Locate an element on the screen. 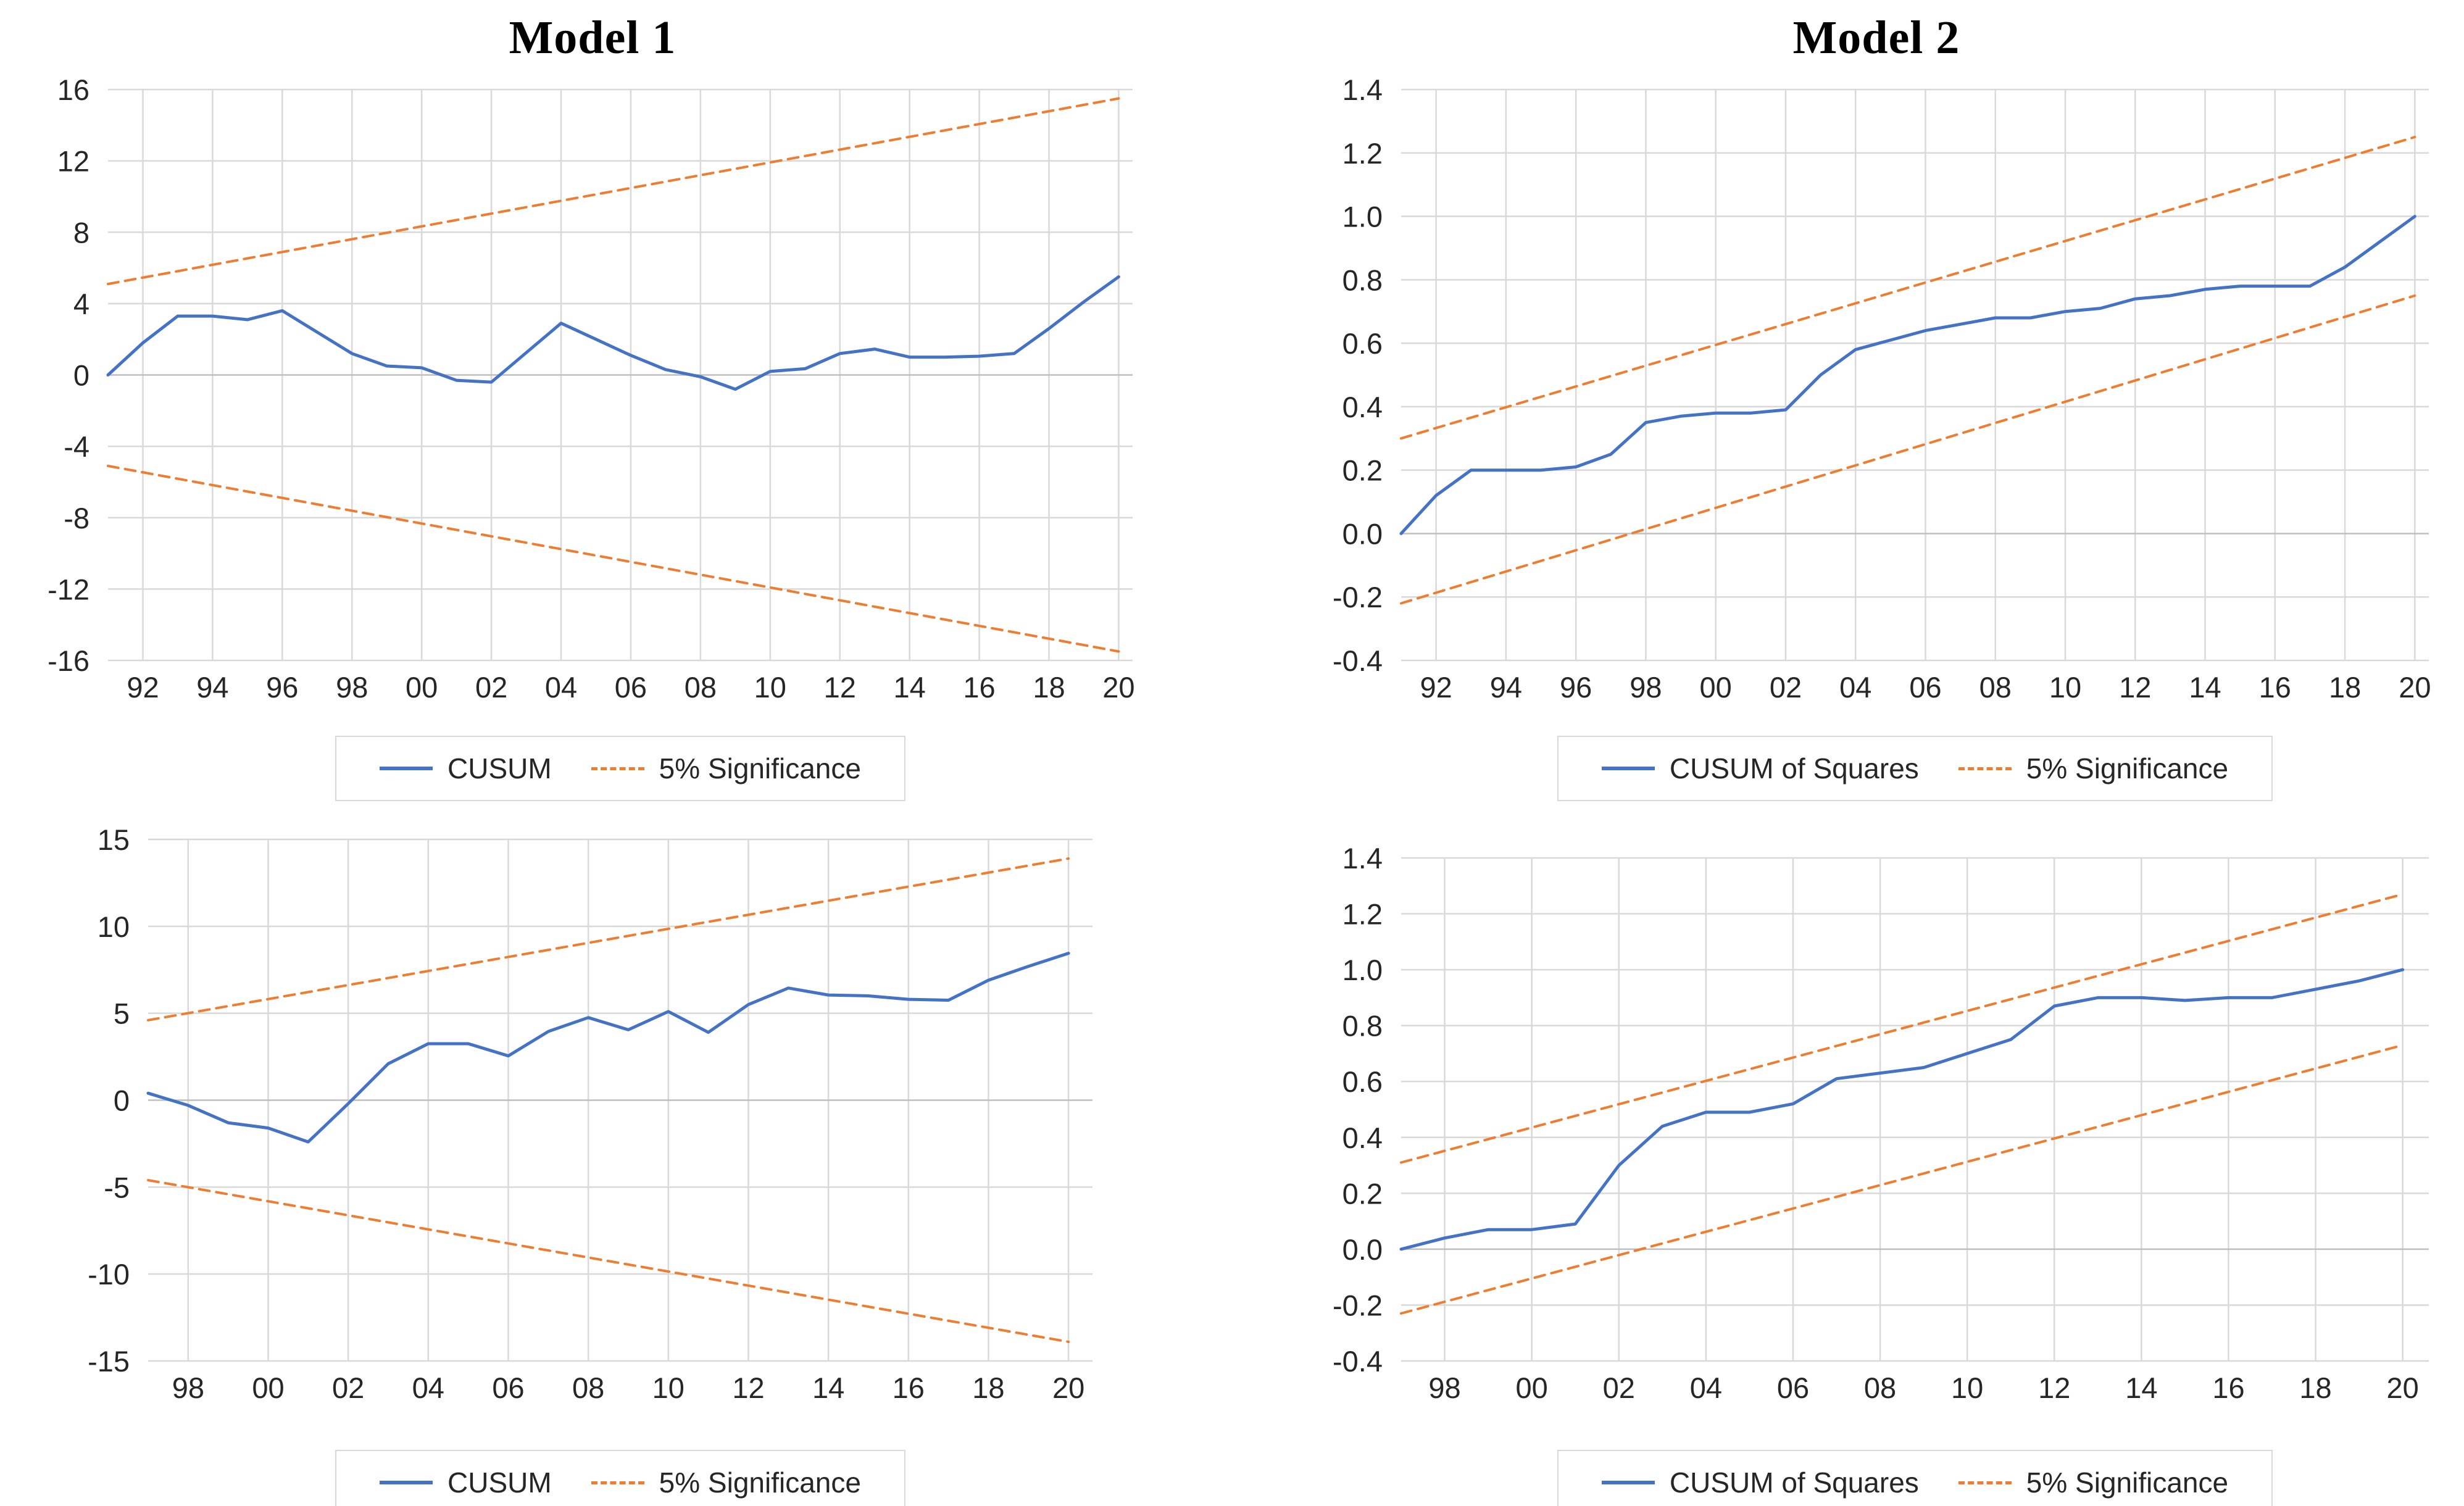 Image resolution: width=2464 pixels, height=1506 pixels. y-tick-label: -0.2 is located at coordinates (1358, 597).